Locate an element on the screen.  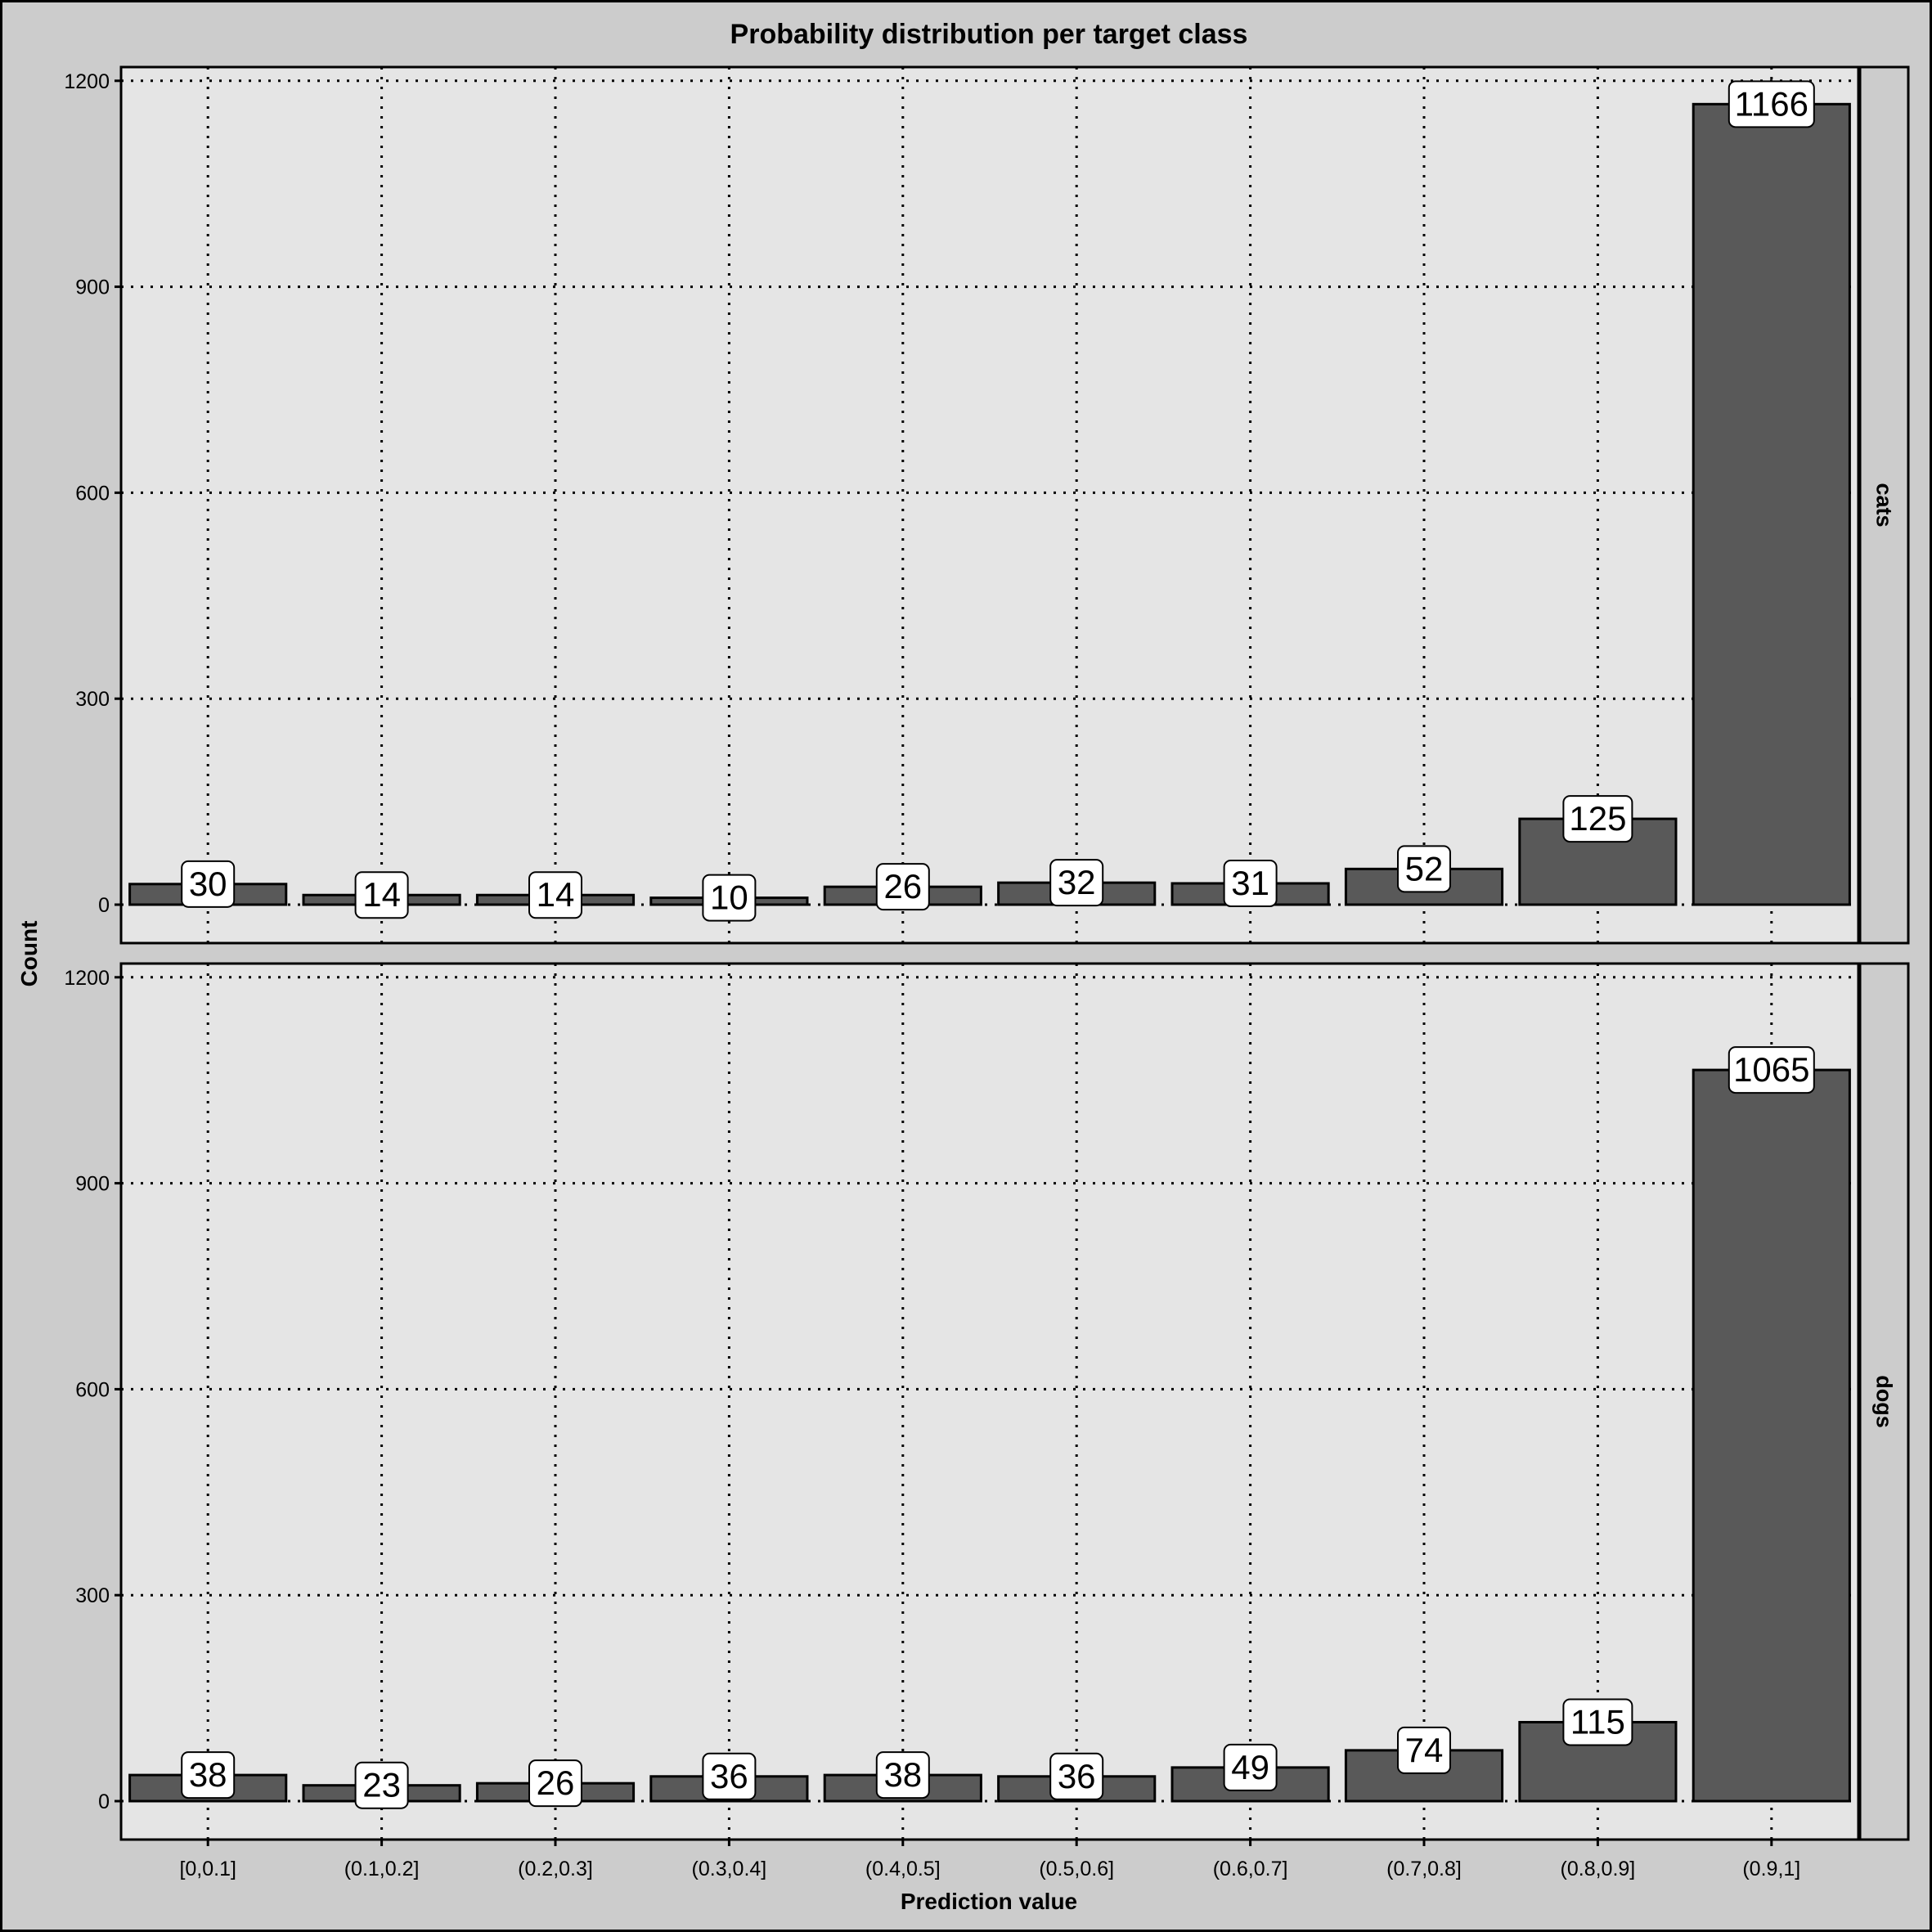
data-label: 115 is located at coordinates (1598, 1721).